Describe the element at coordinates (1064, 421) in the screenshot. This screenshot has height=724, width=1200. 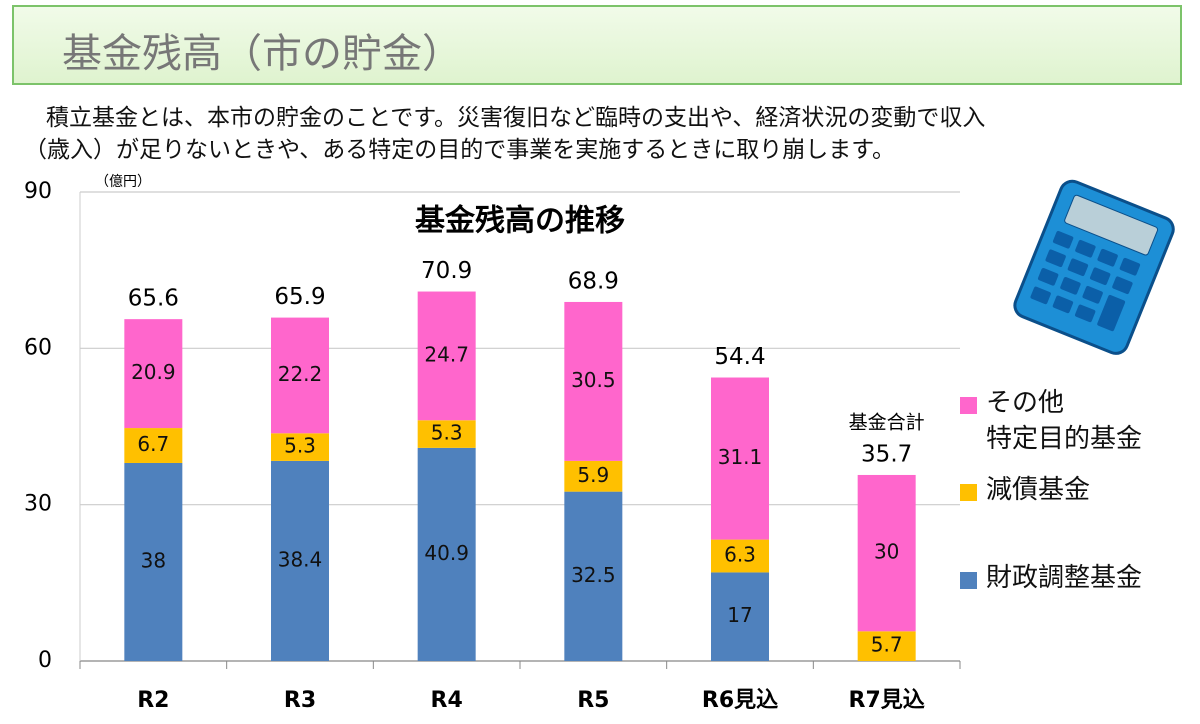
I see `legend-label: その他 特定目的基金` at that location.